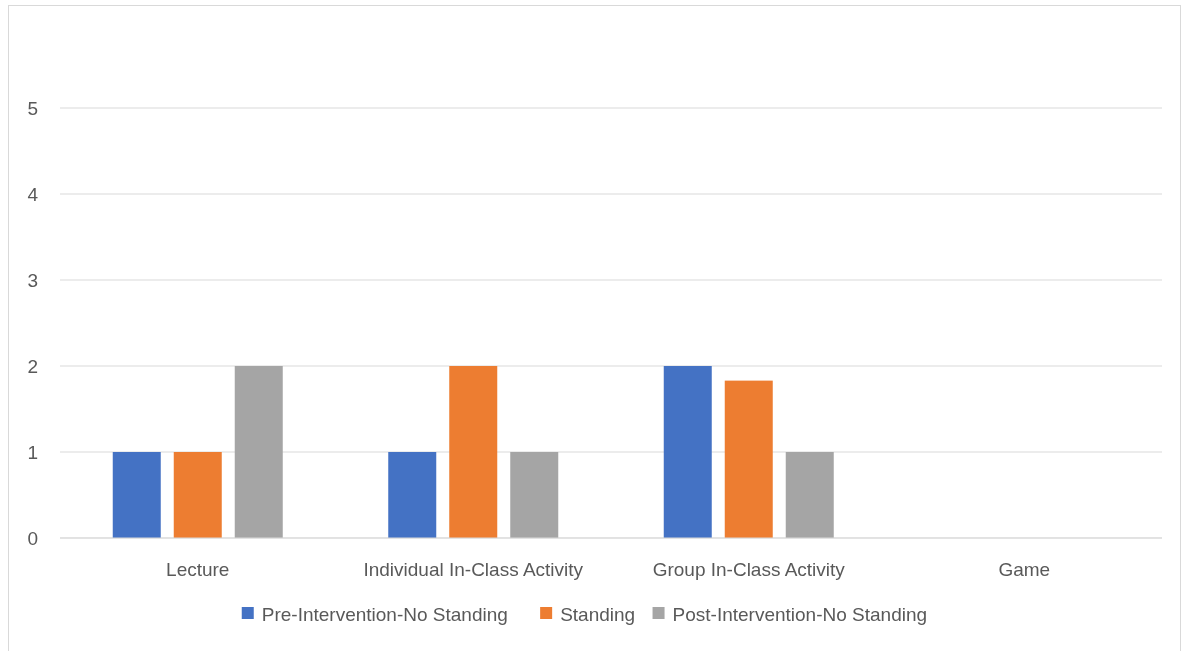 The width and height of the screenshot is (1186, 651). Describe the element at coordinates (384, 614) in the screenshot. I see `legend-label: Pre-Intervention-No Standing` at that location.